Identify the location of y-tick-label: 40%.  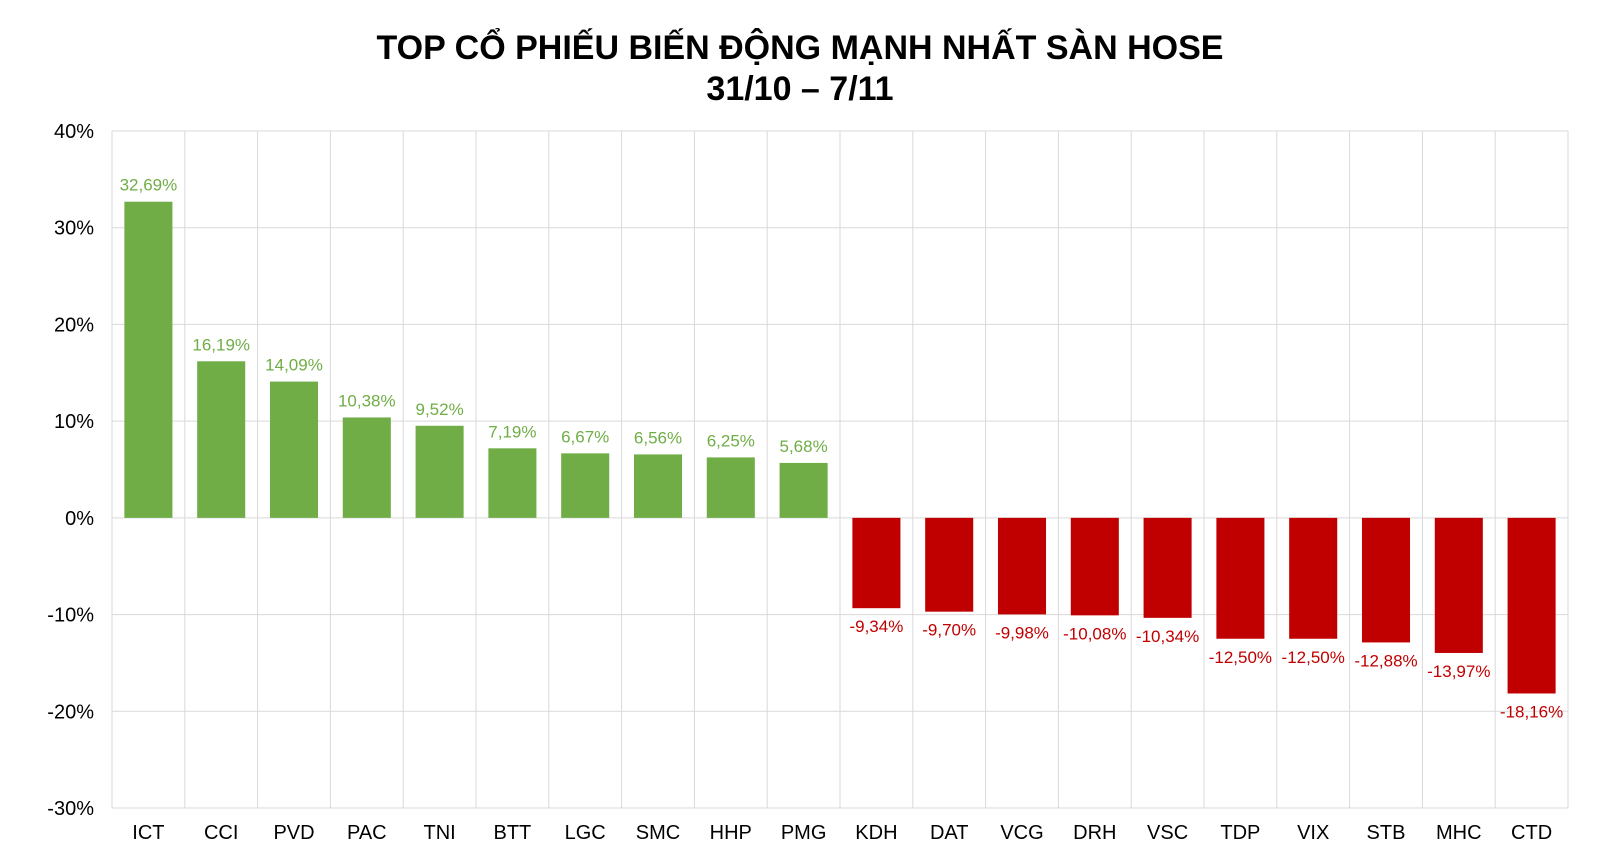
(74, 132).